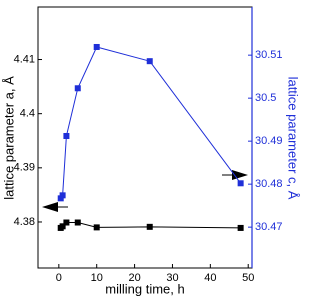 This screenshot has width=320, height=302. What do you see at coordinates (269, 141) in the screenshot?
I see `y2-tick-label: 30.49` at bounding box center [269, 141].